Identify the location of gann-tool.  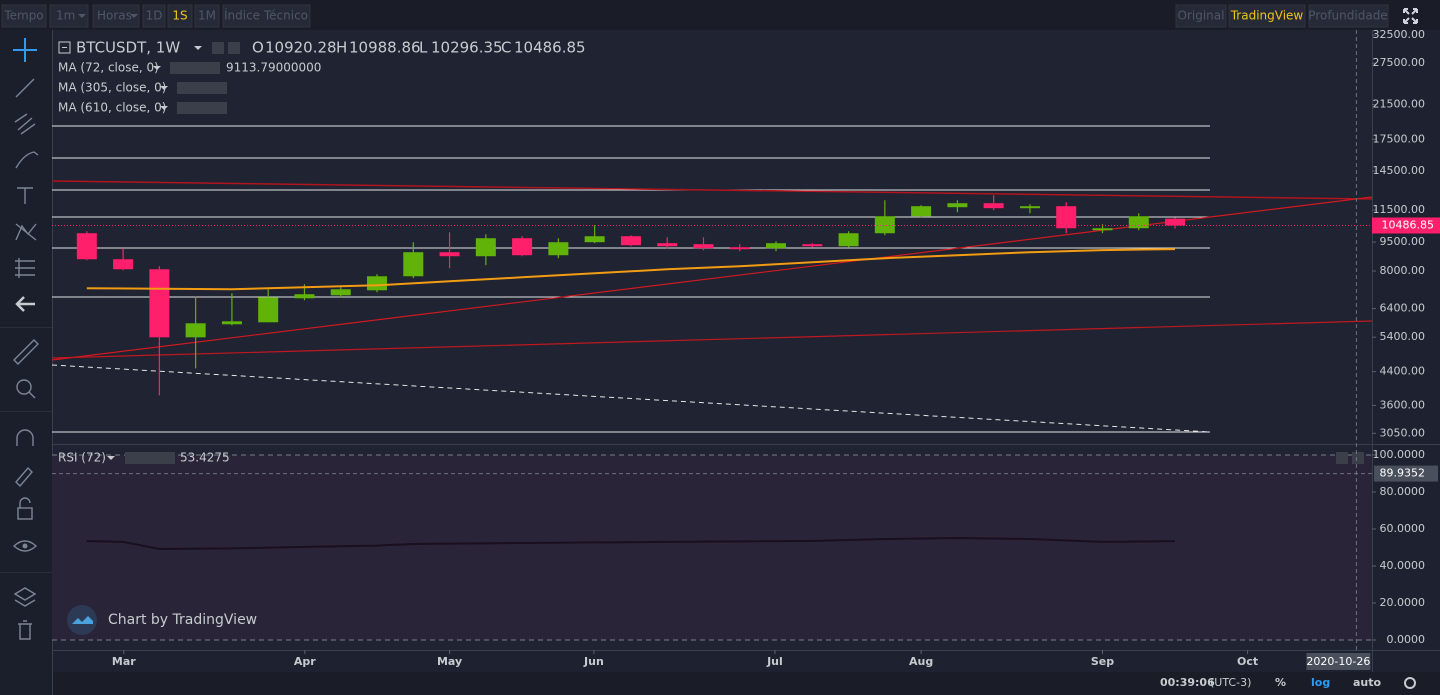
(25, 268).